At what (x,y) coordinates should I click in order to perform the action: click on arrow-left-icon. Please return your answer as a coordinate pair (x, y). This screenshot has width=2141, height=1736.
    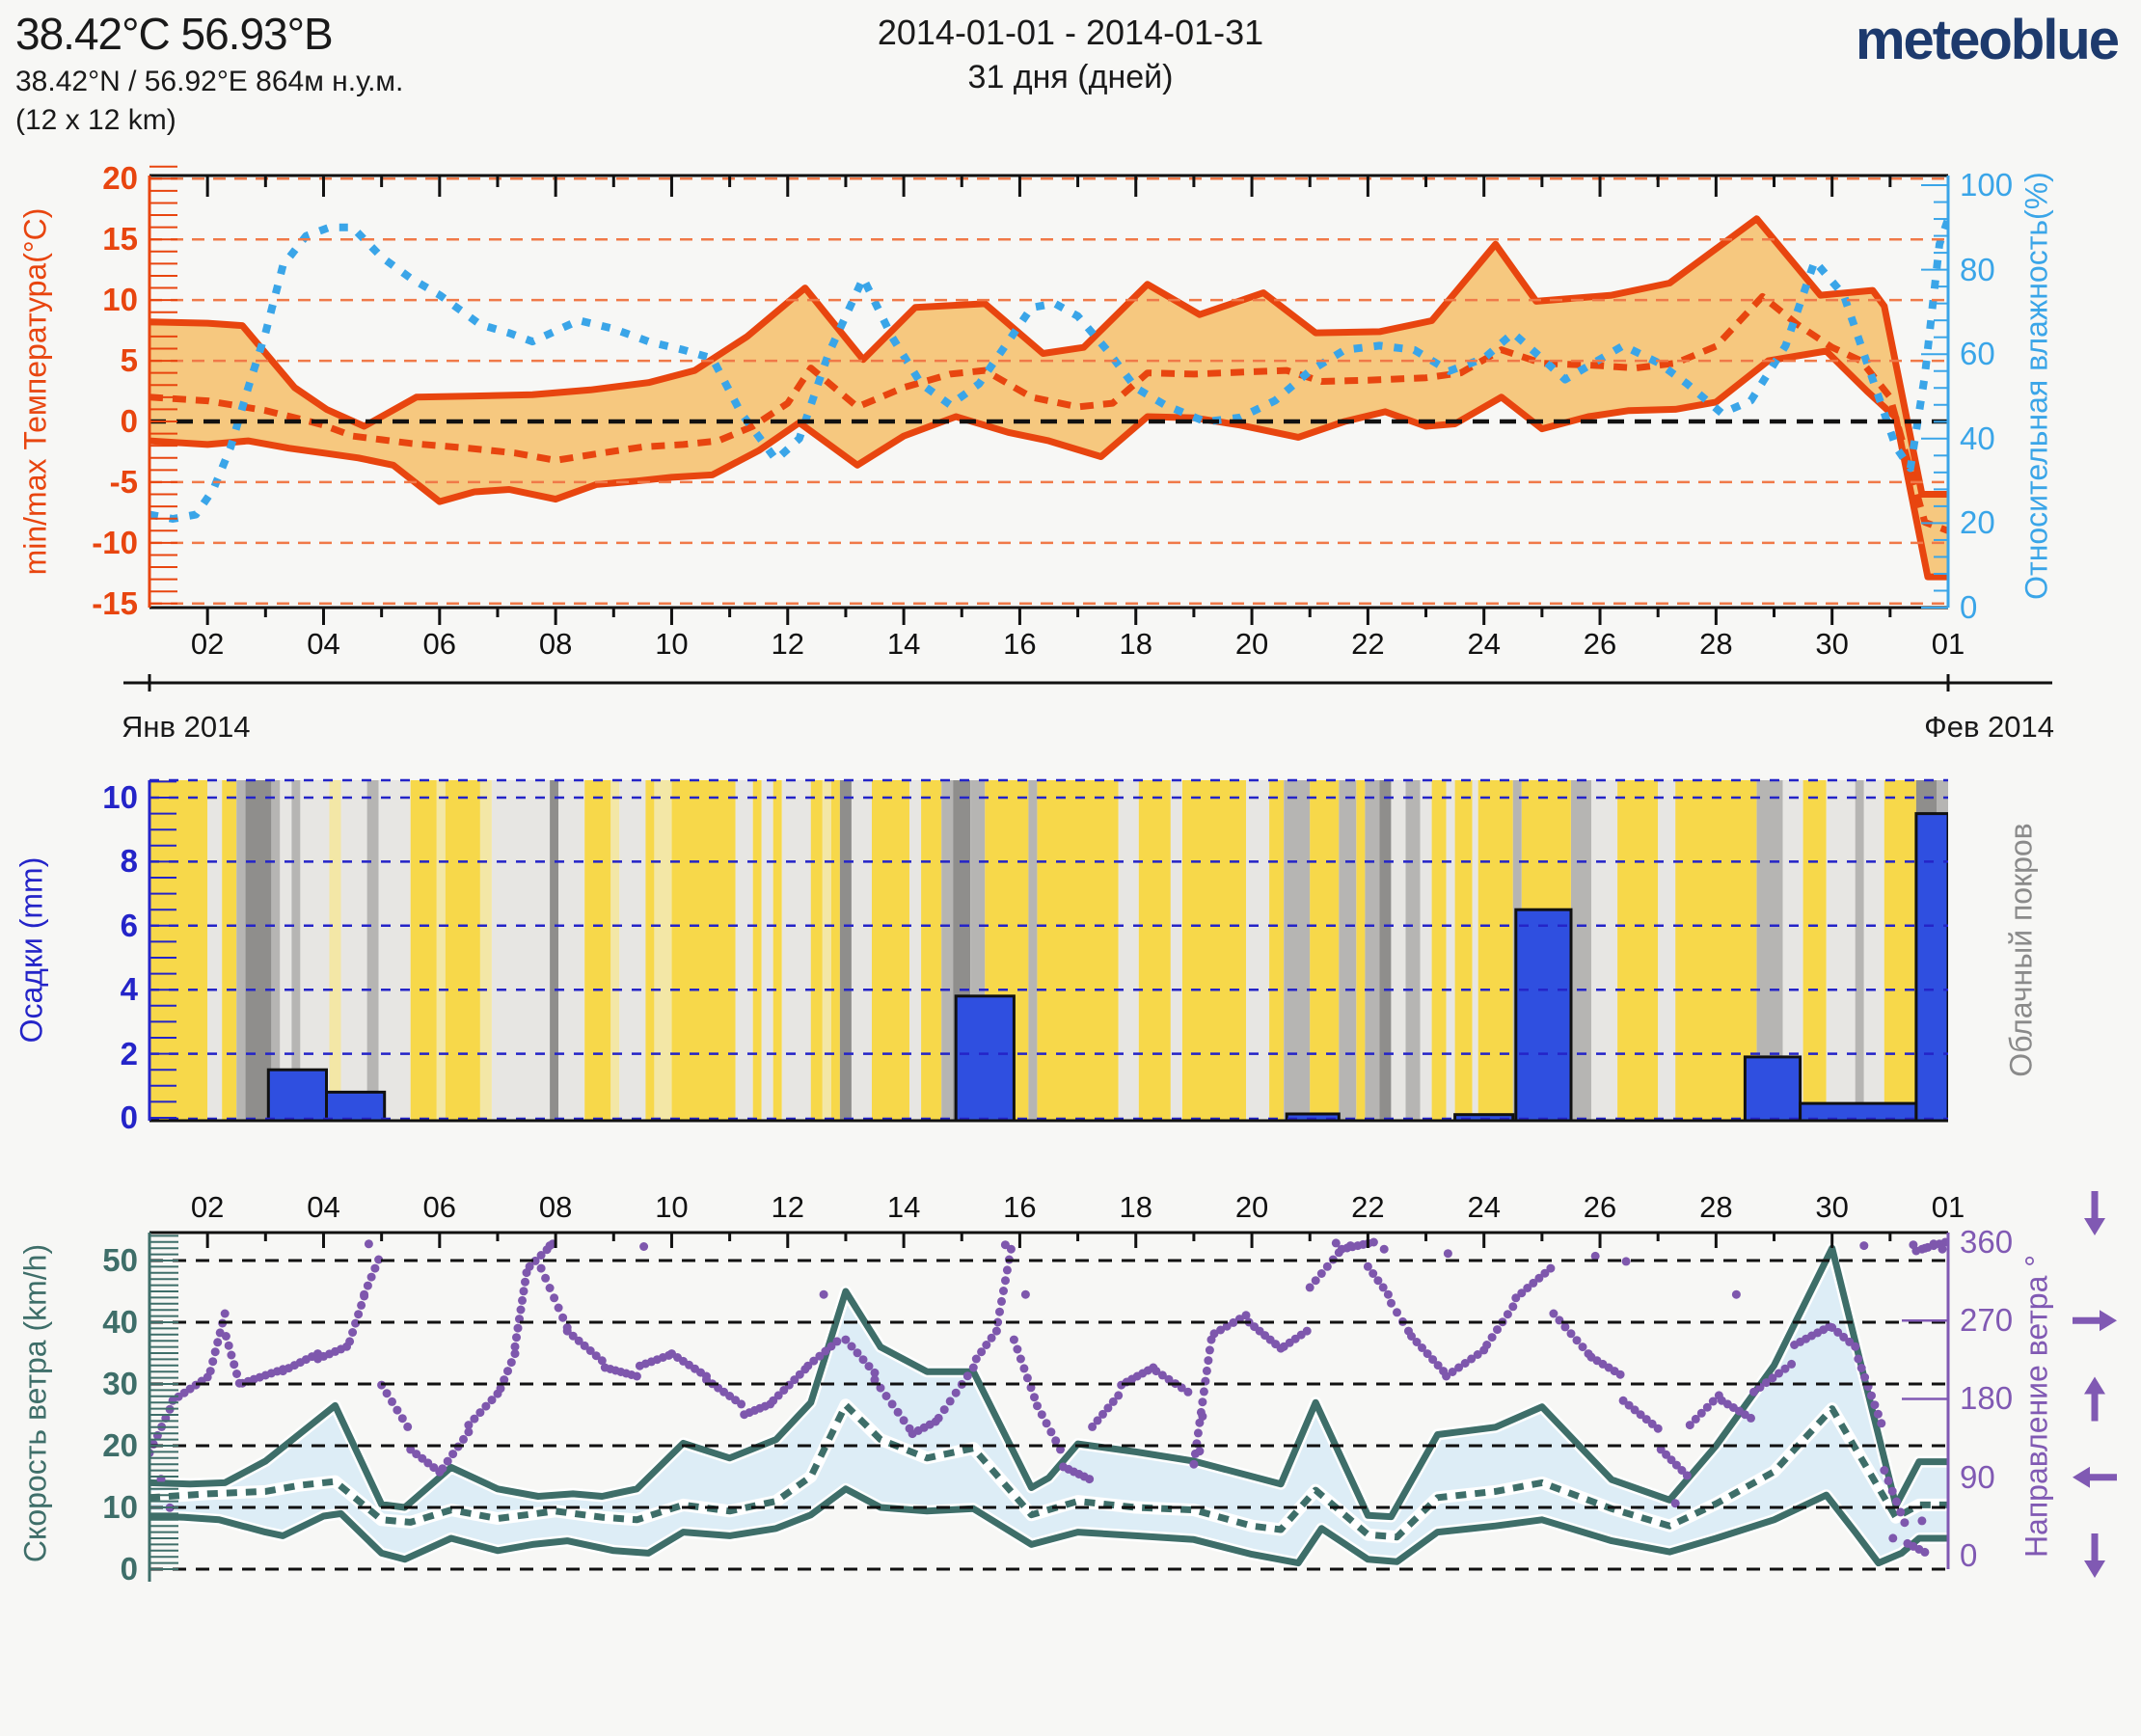
    Looking at the image, I should click on (2082, 1477).